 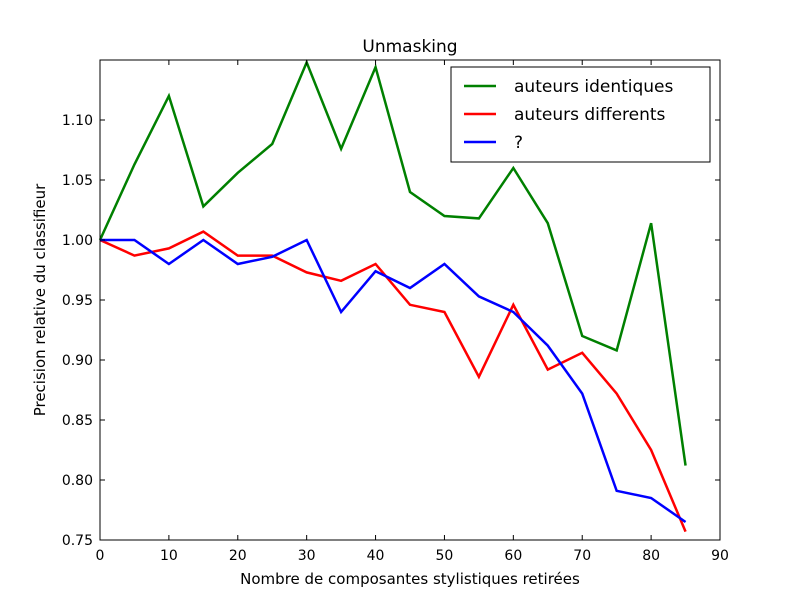 What do you see at coordinates (513, 556) in the screenshot?
I see `x-tick-label: 60` at bounding box center [513, 556].